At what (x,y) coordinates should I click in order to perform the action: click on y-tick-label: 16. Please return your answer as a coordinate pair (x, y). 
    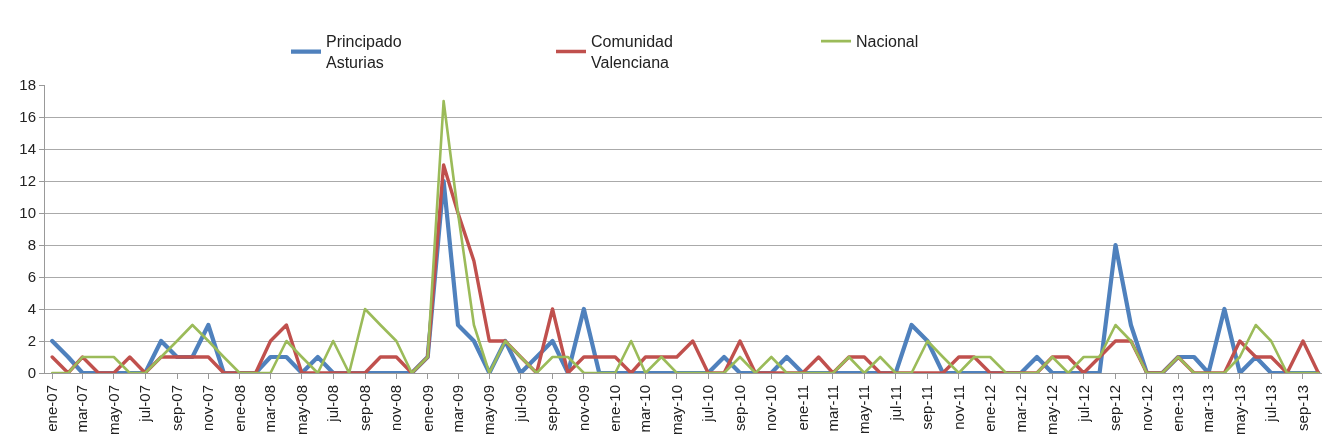
    Looking at the image, I should click on (27, 117).